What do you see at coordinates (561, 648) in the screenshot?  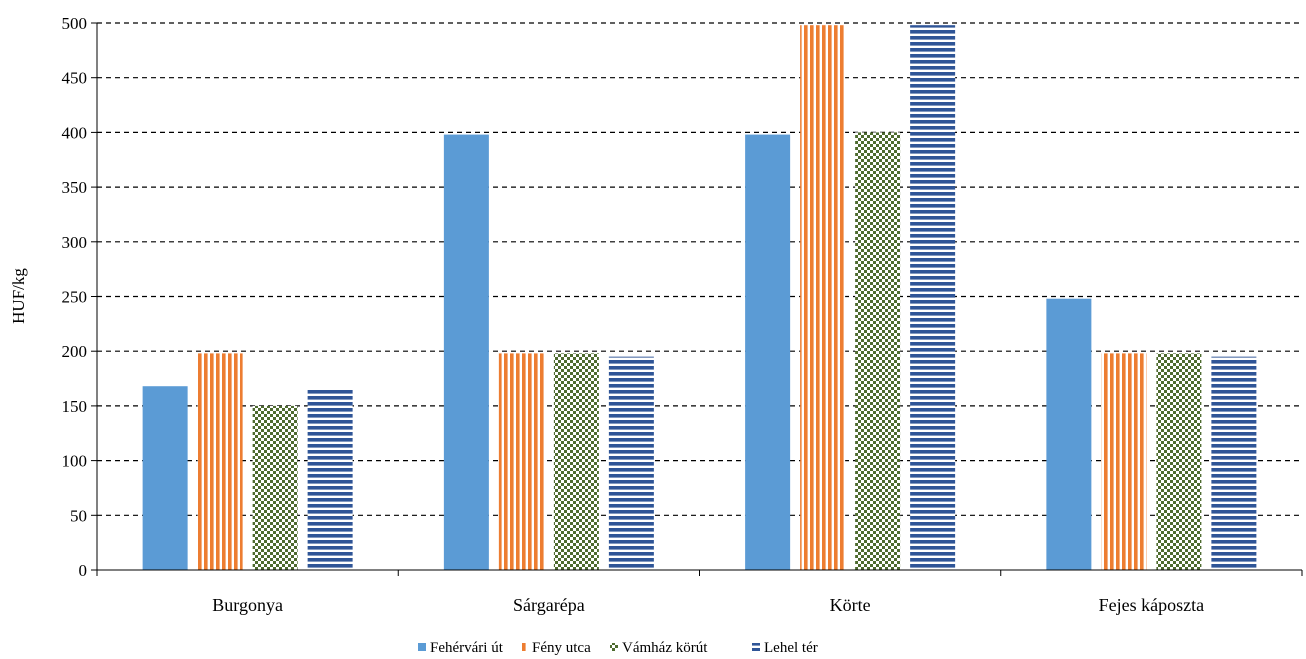 I see `legend-entry: Fény utca` at bounding box center [561, 648].